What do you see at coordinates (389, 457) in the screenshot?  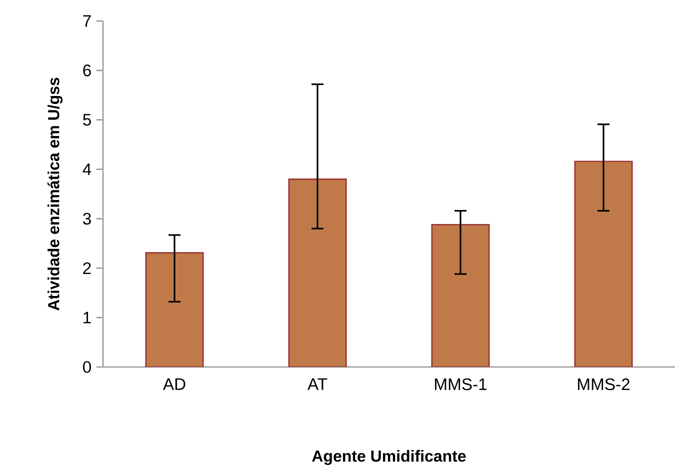 I see `x-axis-title: Agente Umidificante` at bounding box center [389, 457].